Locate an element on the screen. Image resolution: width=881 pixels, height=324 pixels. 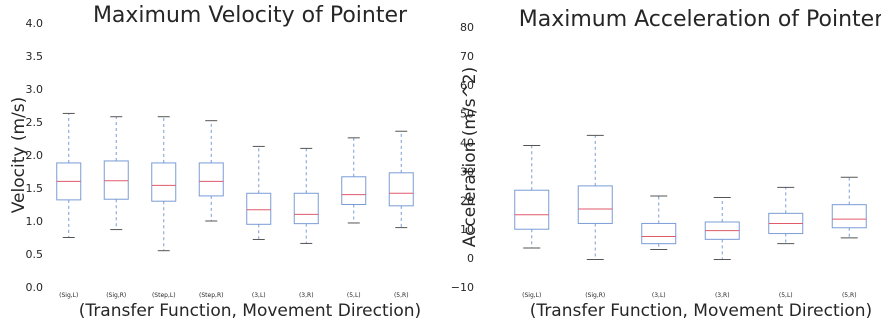
y-tick-label: 70 is located at coordinates (467, 56).